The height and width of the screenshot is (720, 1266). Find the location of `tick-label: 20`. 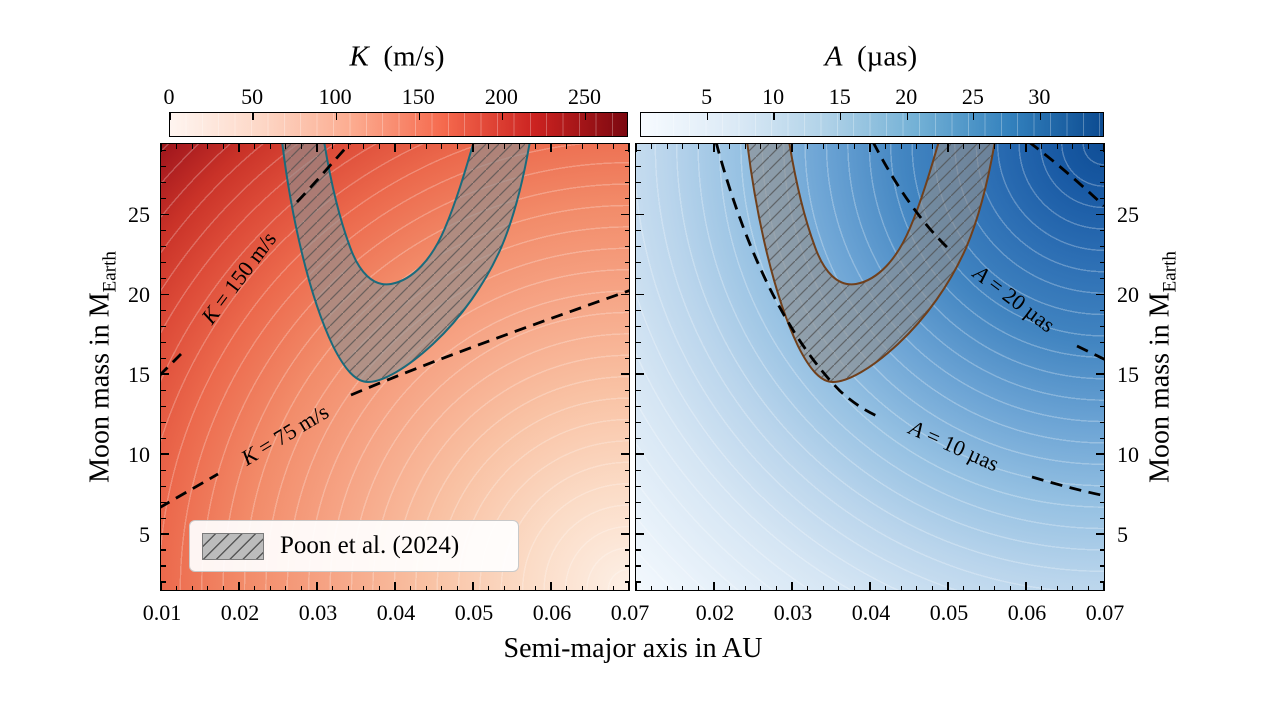

tick-label: 20 is located at coordinates (1128, 295).